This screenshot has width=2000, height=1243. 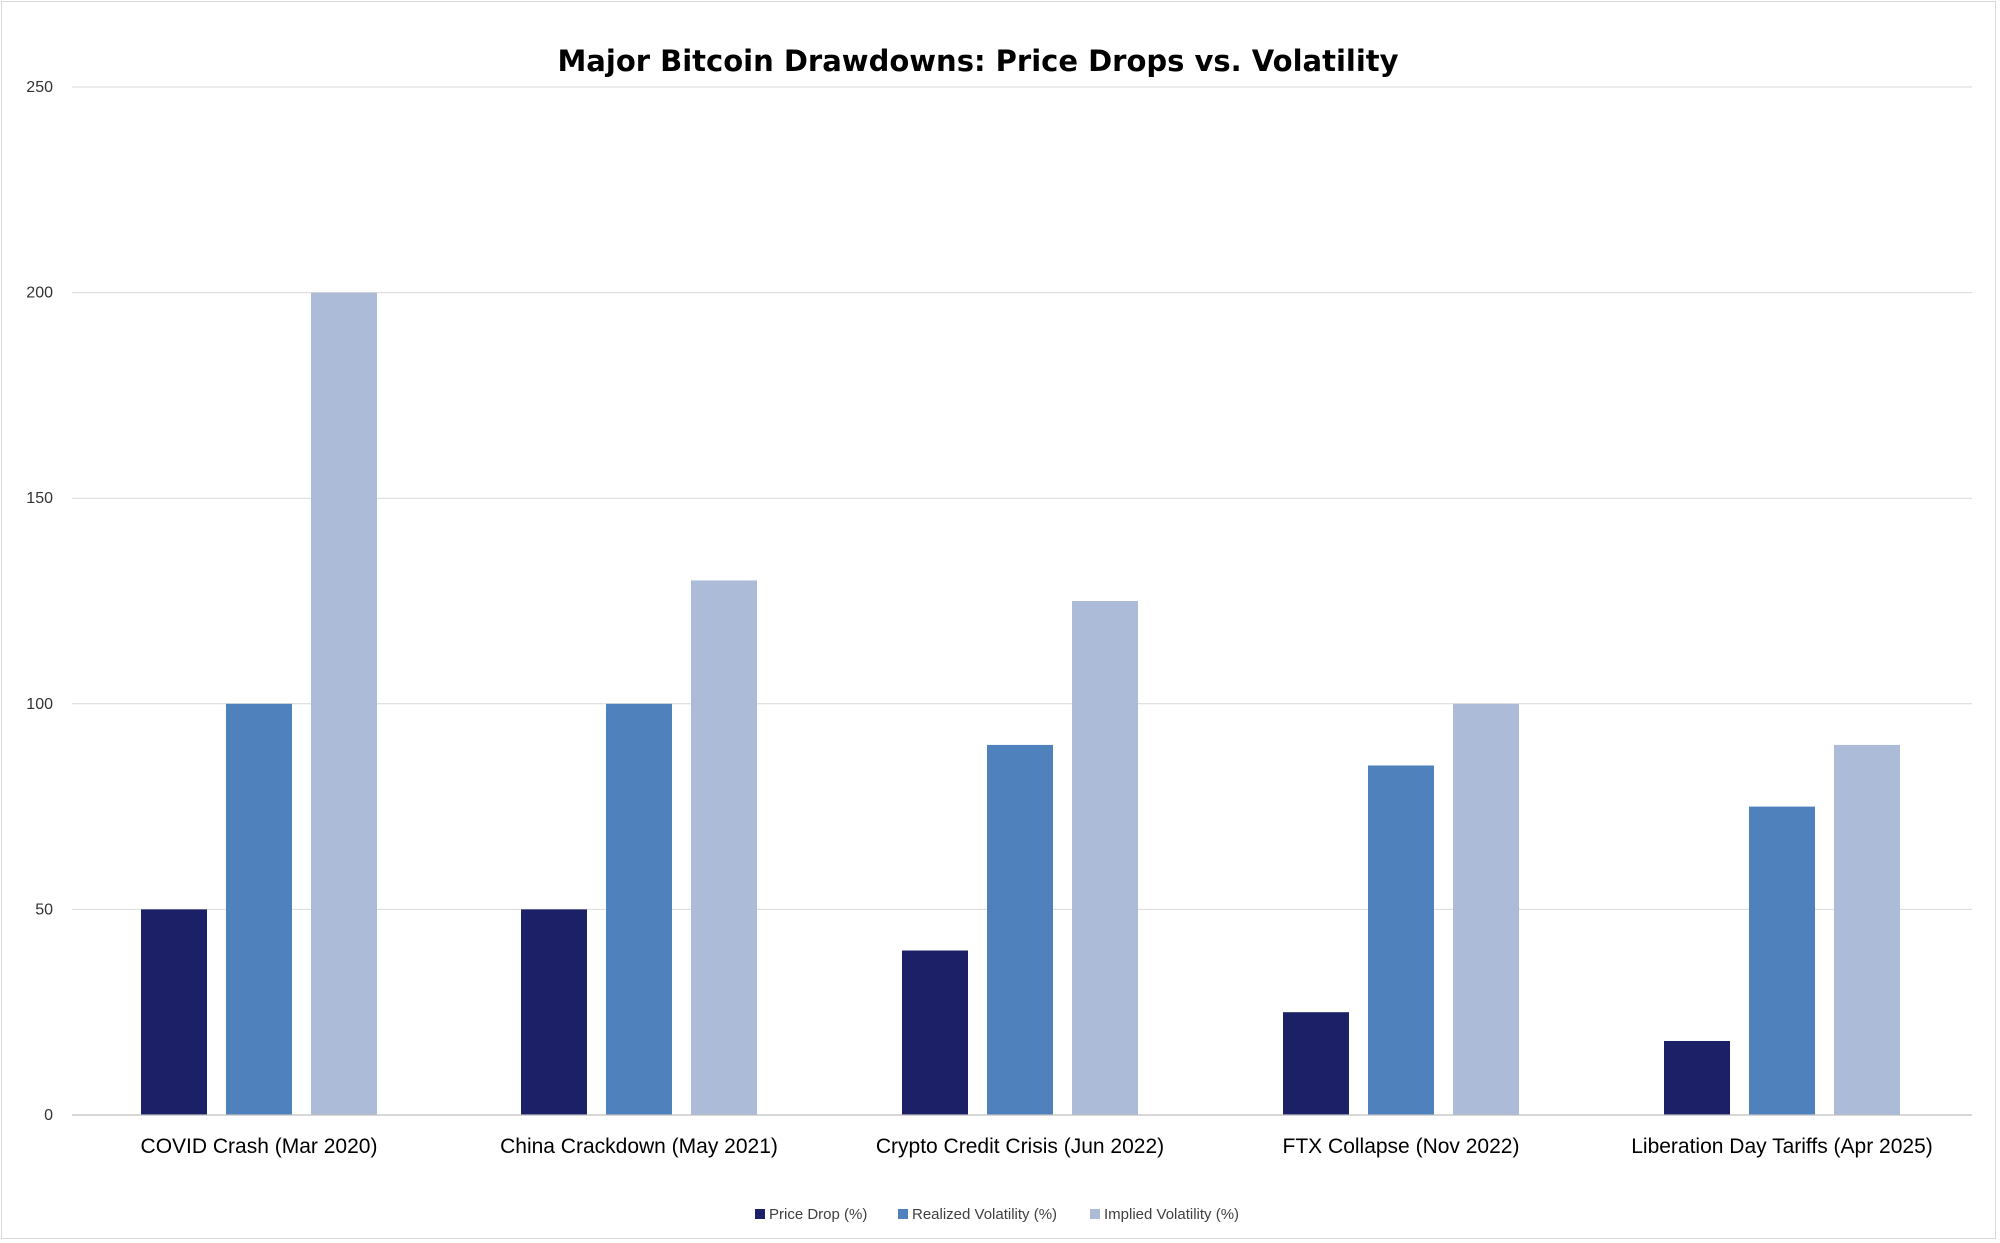 What do you see at coordinates (1401, 1146) in the screenshot?
I see `x-tick-label: FTX Collapse (Nov 2022)` at bounding box center [1401, 1146].